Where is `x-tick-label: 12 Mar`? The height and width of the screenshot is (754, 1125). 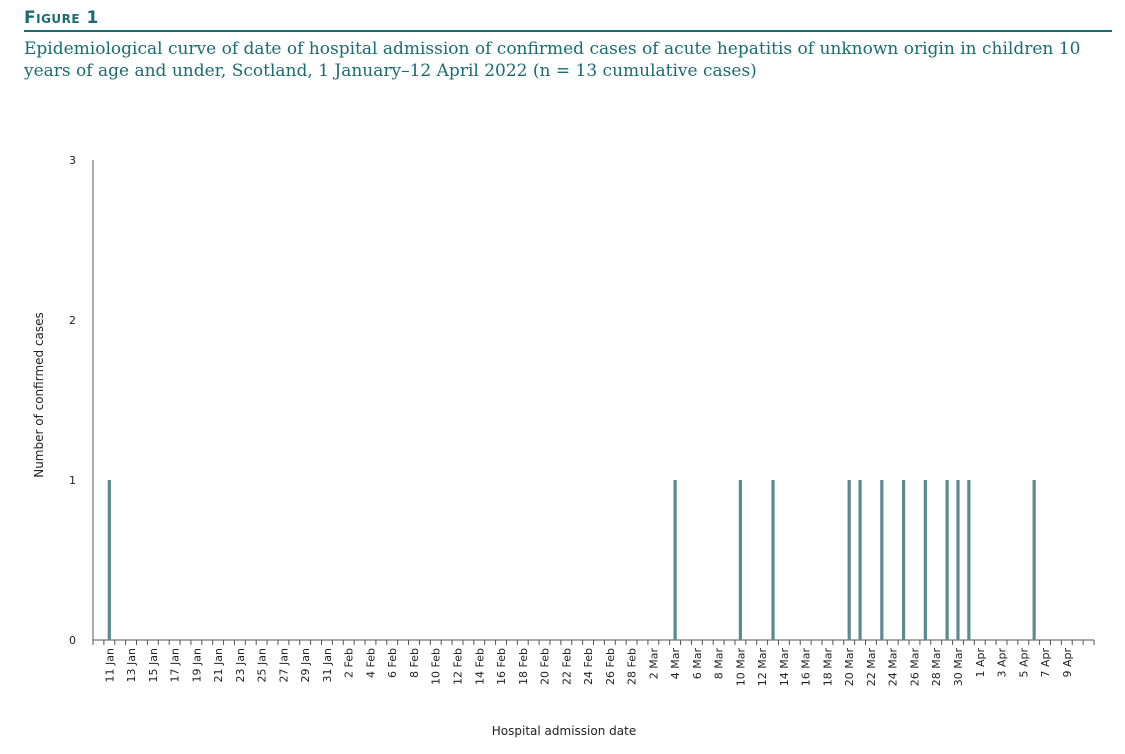 x-tick-label: 12 Mar is located at coordinates (762, 667).